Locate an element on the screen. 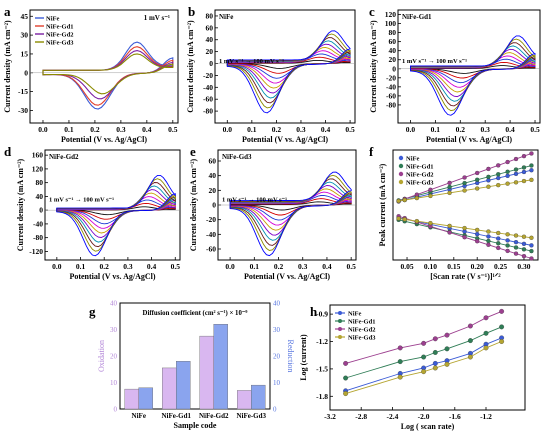 The height and width of the screenshot is (441, 550). y-axis-label-d: Current density (mA cm⁻²) is located at coordinates (20, 204).